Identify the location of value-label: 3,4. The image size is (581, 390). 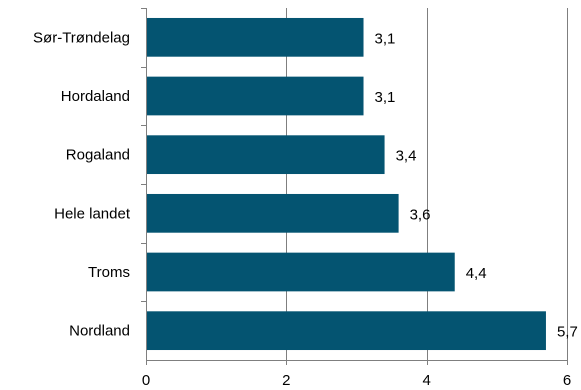
(406, 156).